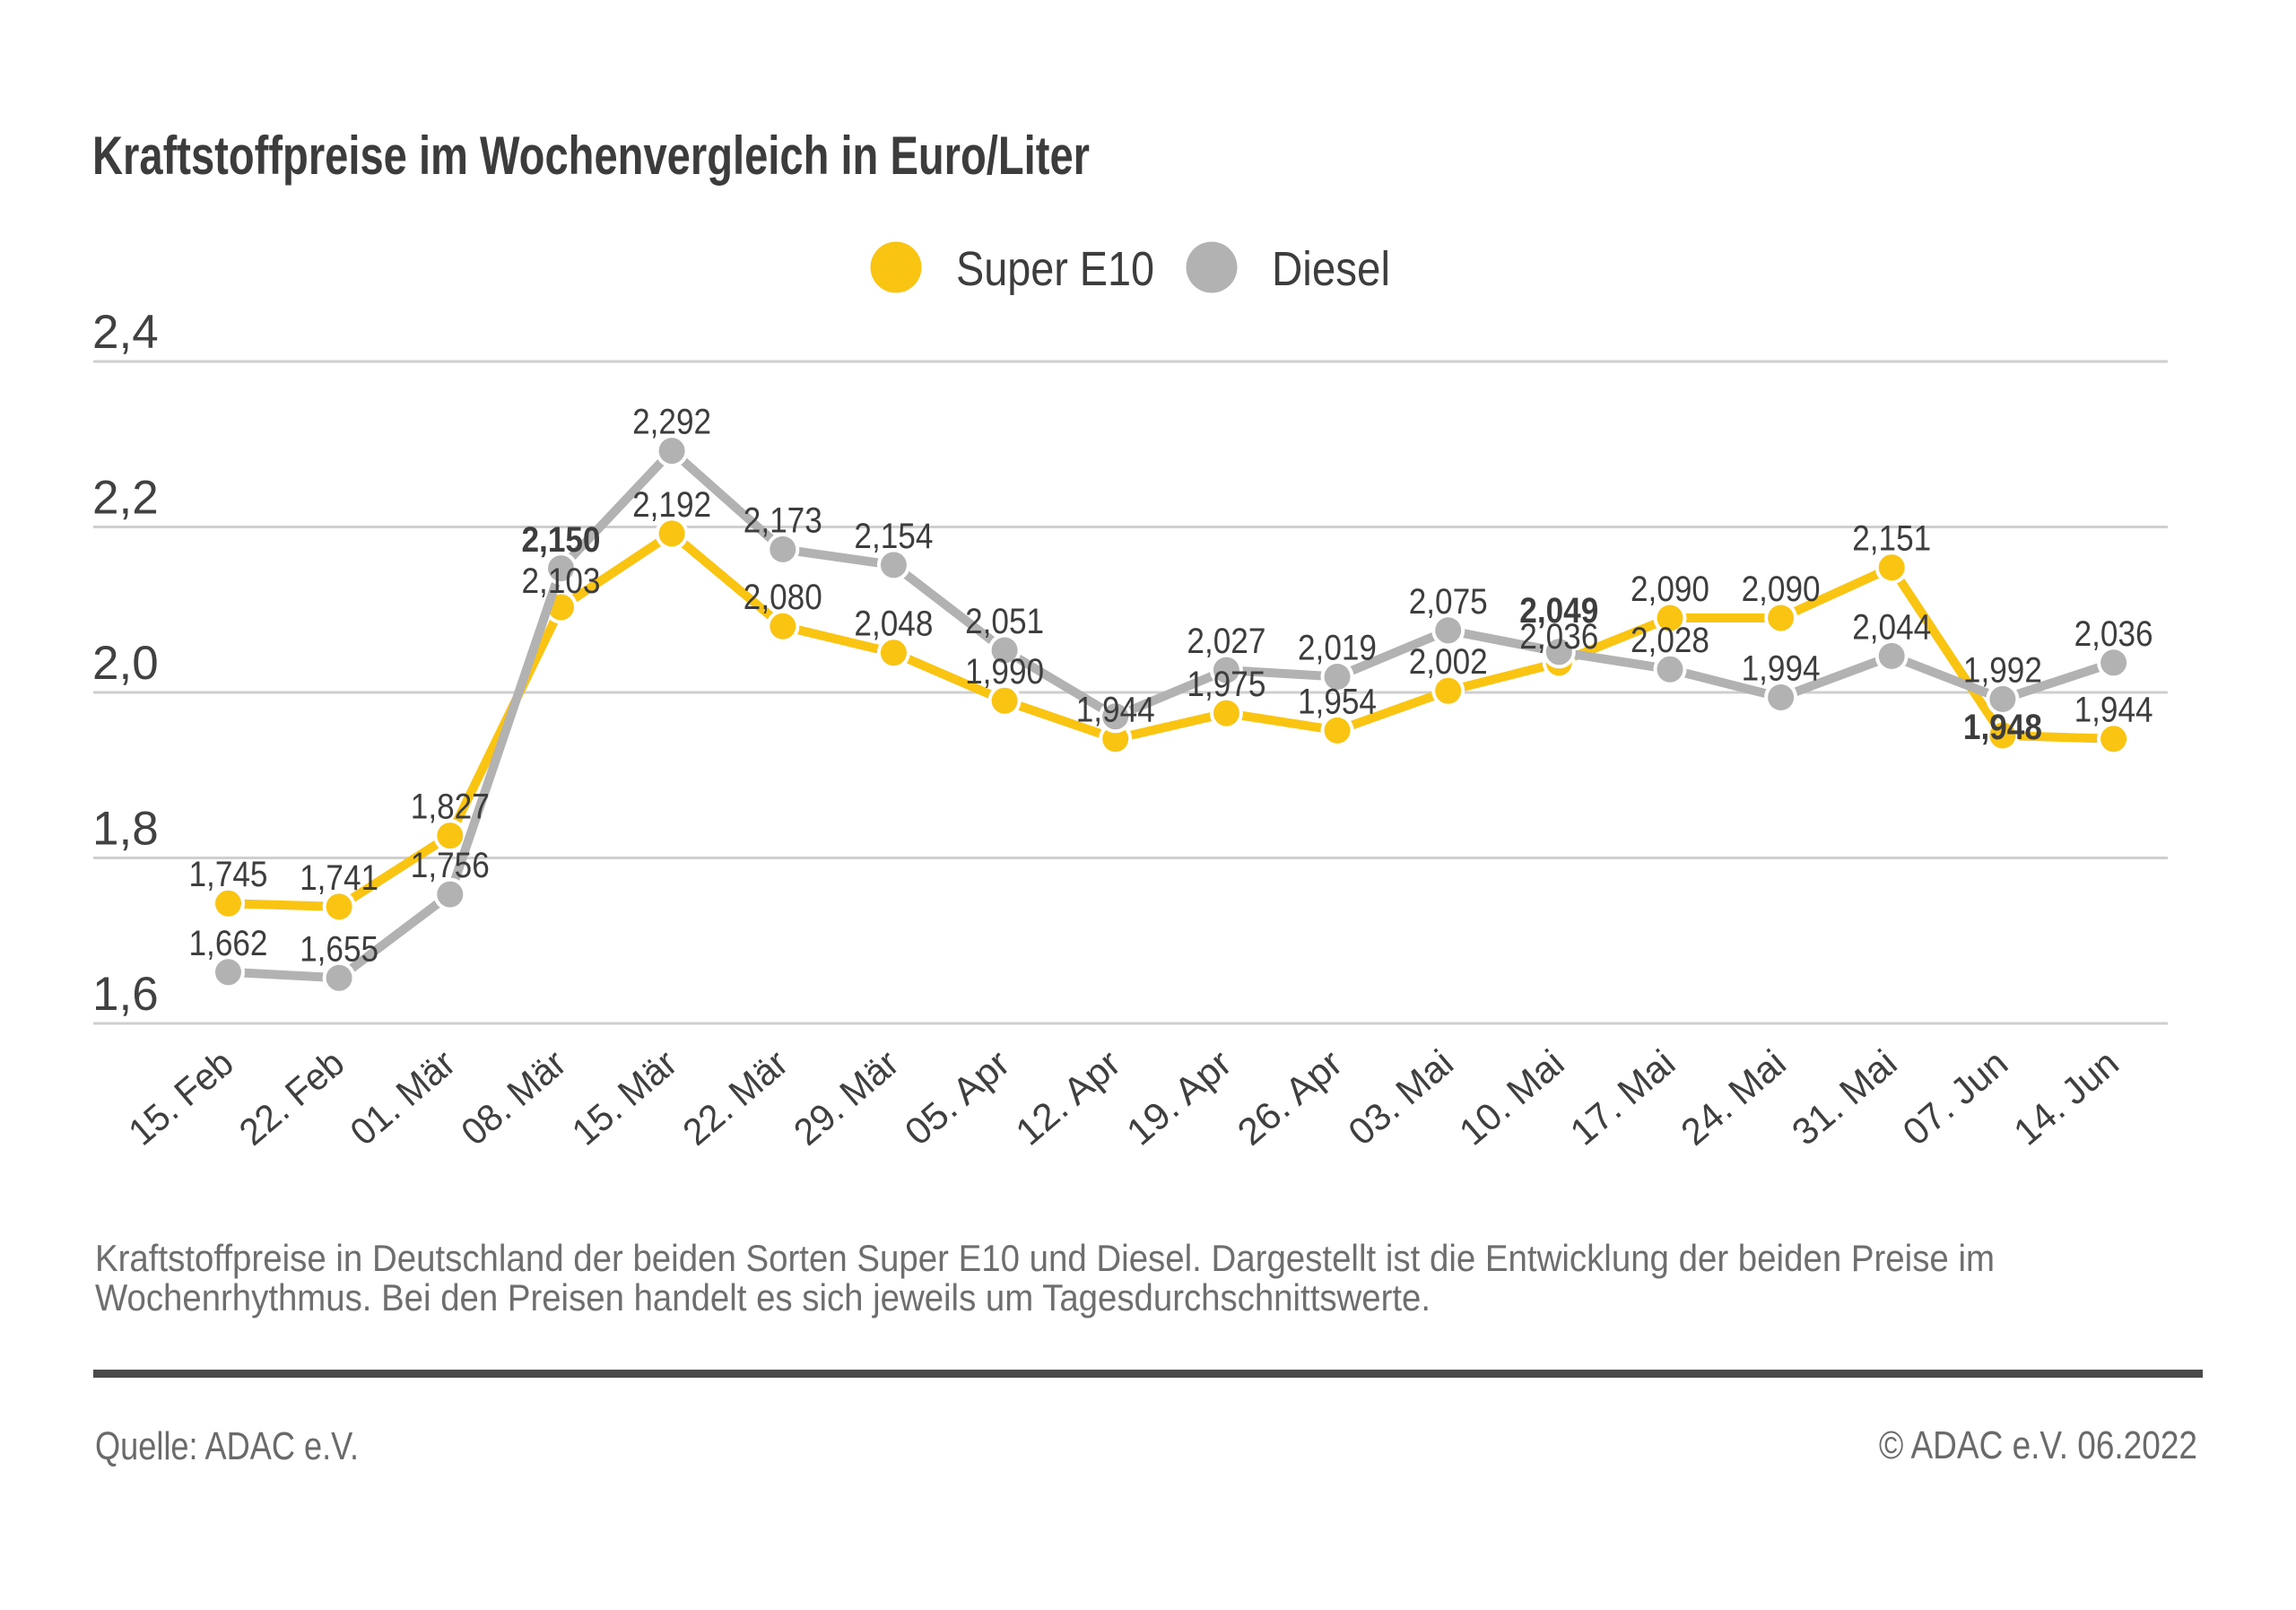 This screenshot has height=1610, width=2296. I want to click on svg-text: 1,948, so click(2002, 727).